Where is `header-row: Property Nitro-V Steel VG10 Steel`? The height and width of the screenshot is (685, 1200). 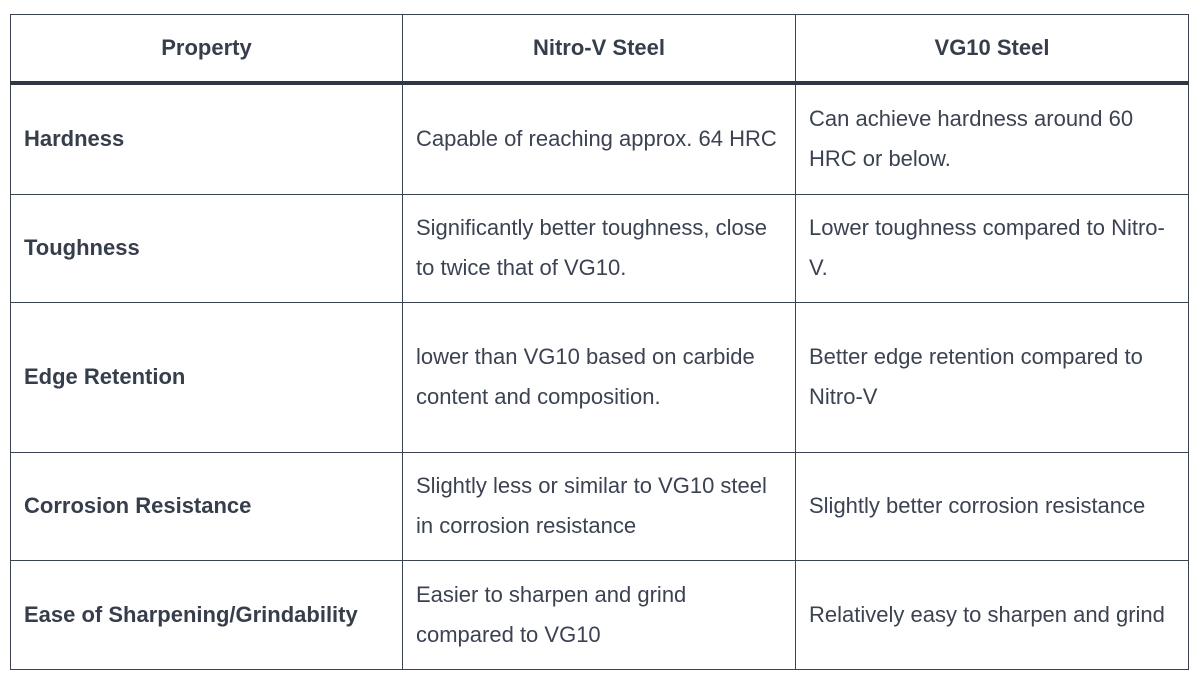
header-row: Property Nitro-V Steel VG10 Steel is located at coordinates (599, 49).